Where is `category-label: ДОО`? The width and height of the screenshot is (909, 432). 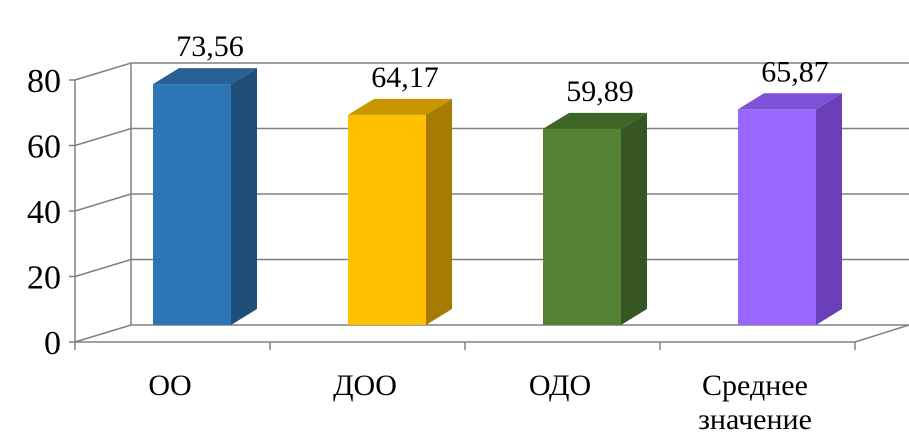
category-label: ДОО is located at coordinates (365, 385).